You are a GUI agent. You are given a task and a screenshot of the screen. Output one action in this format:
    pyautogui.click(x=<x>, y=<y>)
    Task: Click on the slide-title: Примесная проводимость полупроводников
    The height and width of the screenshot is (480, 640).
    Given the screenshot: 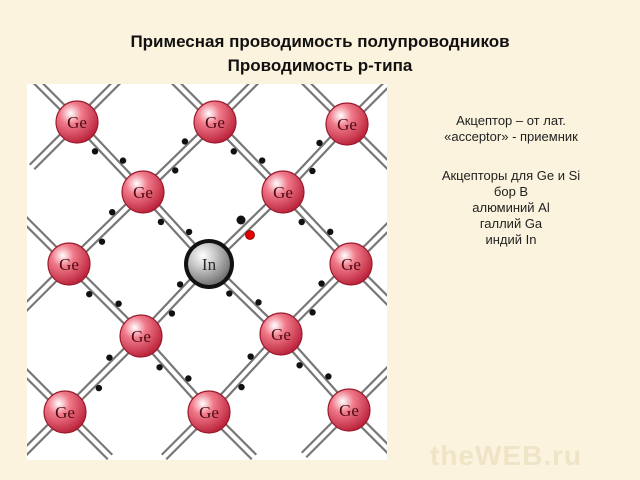 What is the action you would take?
    pyautogui.click(x=320, y=42)
    